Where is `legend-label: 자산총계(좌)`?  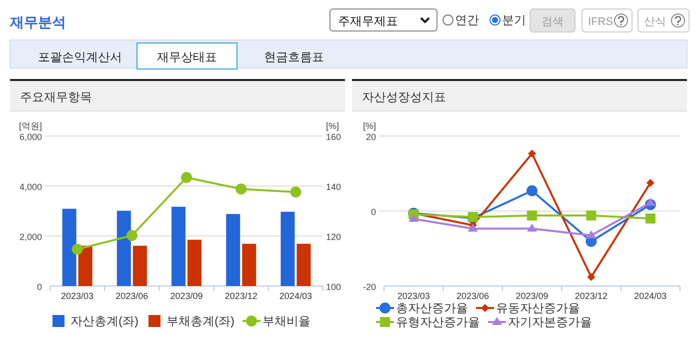 legend-label: 자산총계(좌) is located at coordinates (104, 321).